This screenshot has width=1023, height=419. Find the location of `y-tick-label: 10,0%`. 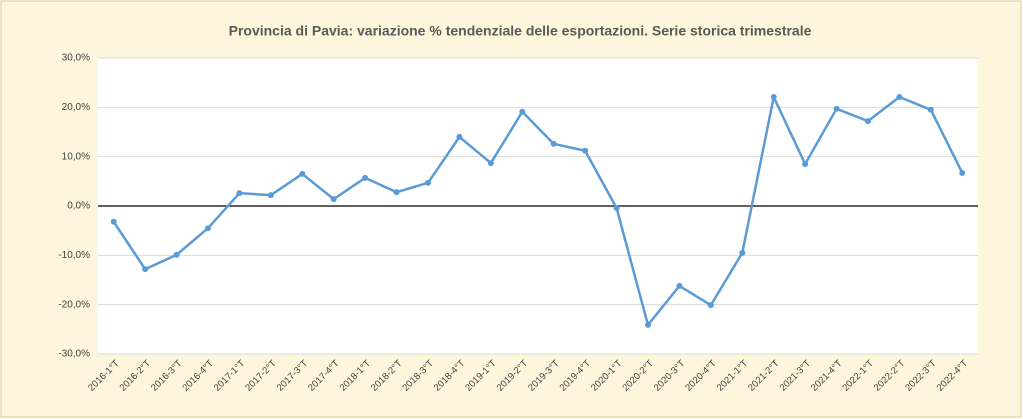

y-tick-label: 10,0% is located at coordinates (76, 156).